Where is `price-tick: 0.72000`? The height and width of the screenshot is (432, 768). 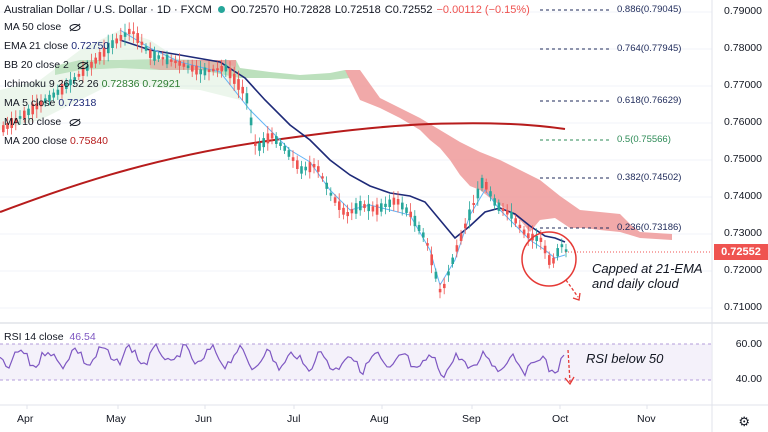
price-tick: 0.72000 is located at coordinates (743, 270).